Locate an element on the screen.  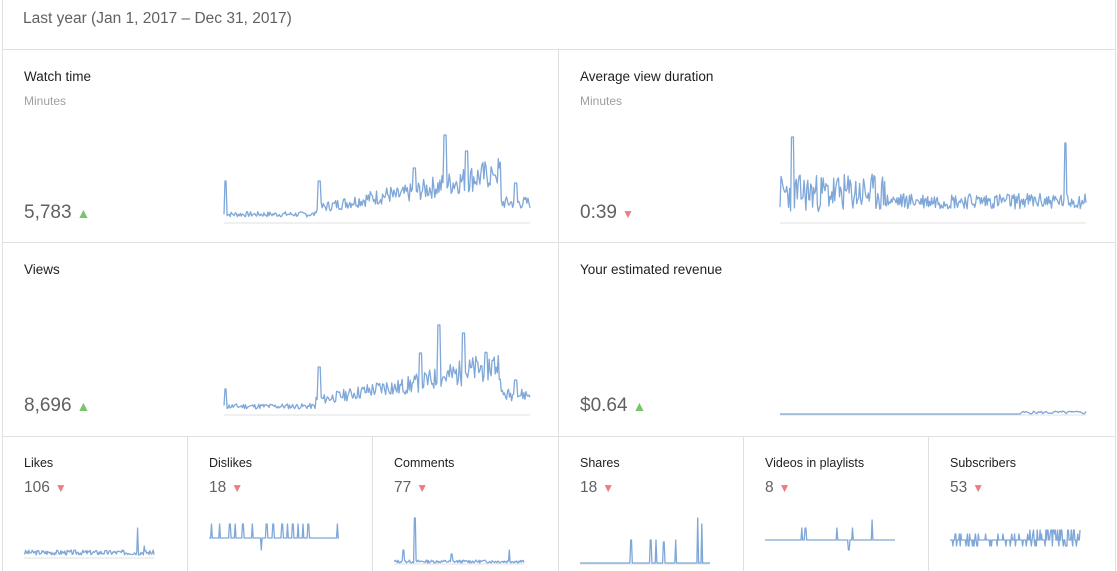
card-title: Comments is located at coordinates (424, 463).